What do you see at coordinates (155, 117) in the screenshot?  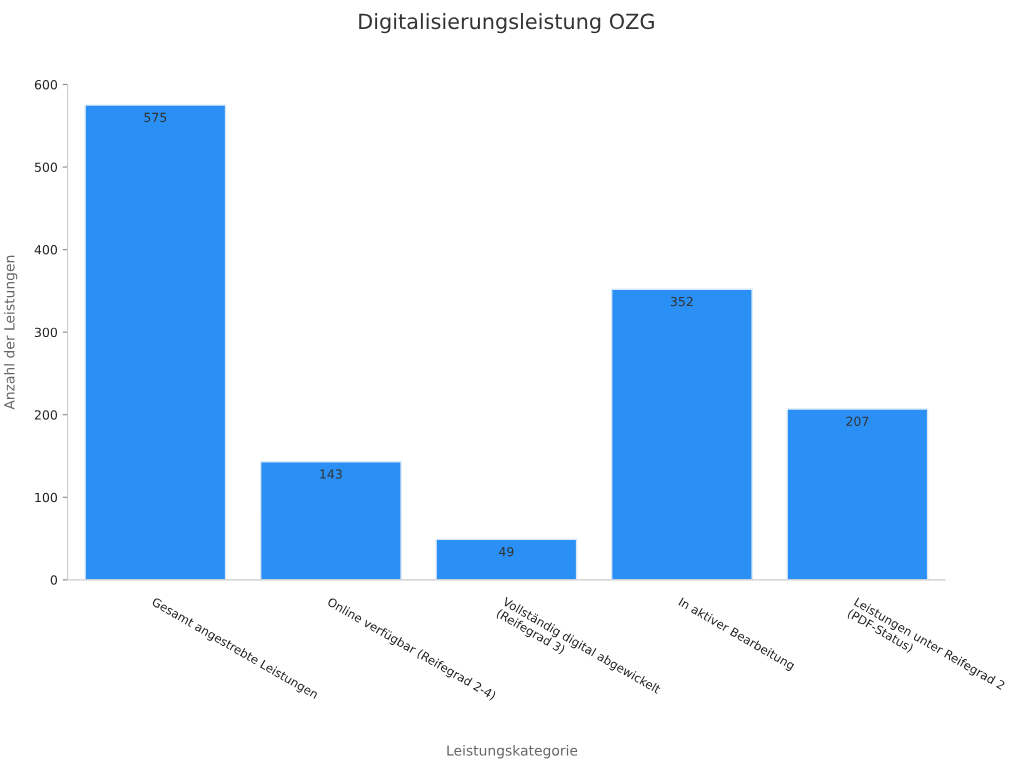 I see `data-label: 575` at bounding box center [155, 117].